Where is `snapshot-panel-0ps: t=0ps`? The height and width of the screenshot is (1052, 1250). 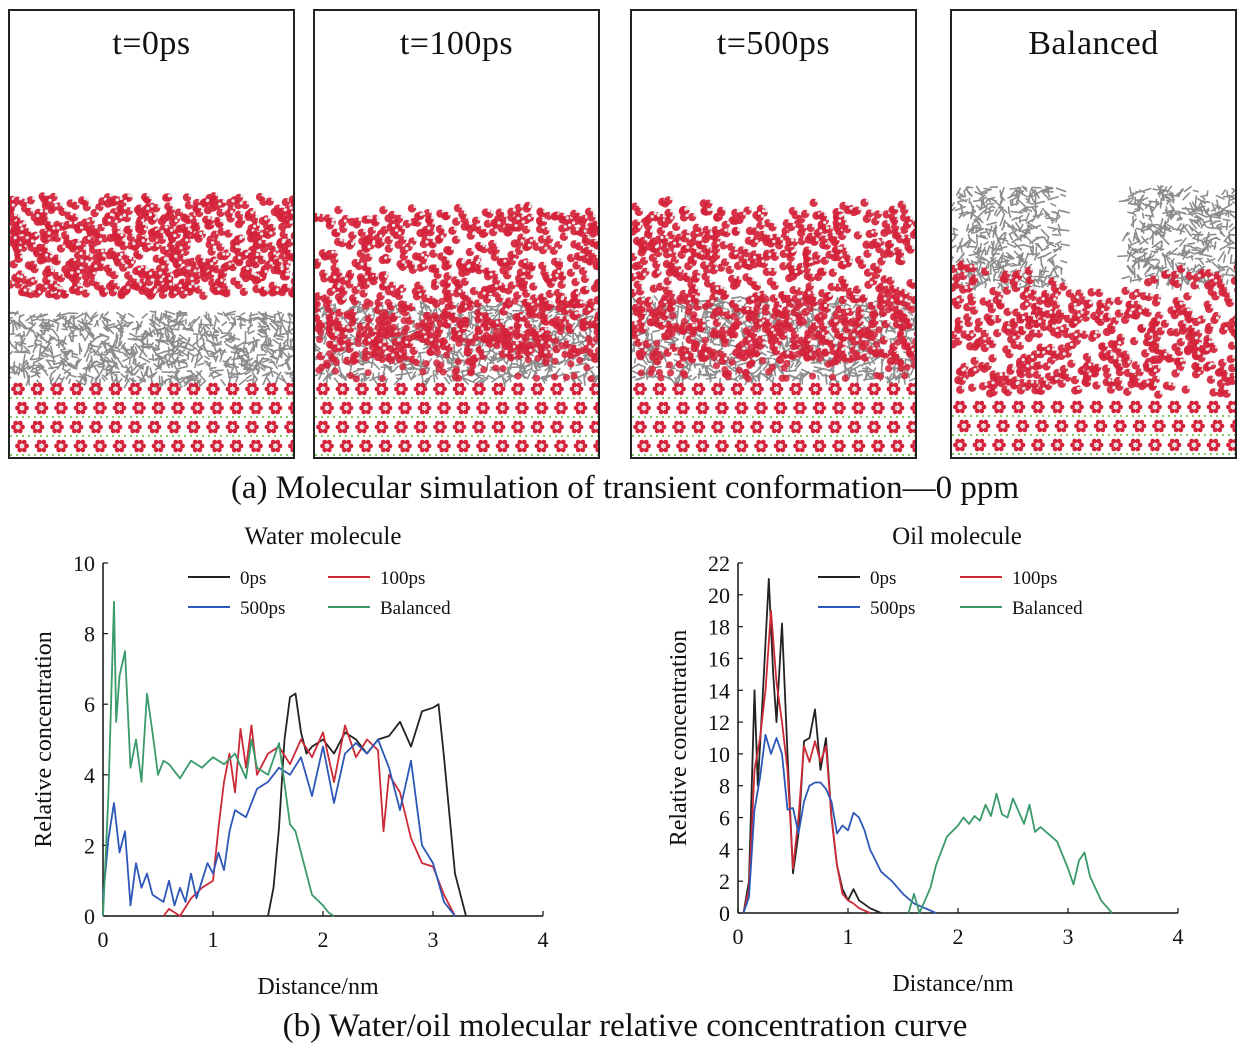 snapshot-panel-0ps: t=0ps is located at coordinates (151, 234).